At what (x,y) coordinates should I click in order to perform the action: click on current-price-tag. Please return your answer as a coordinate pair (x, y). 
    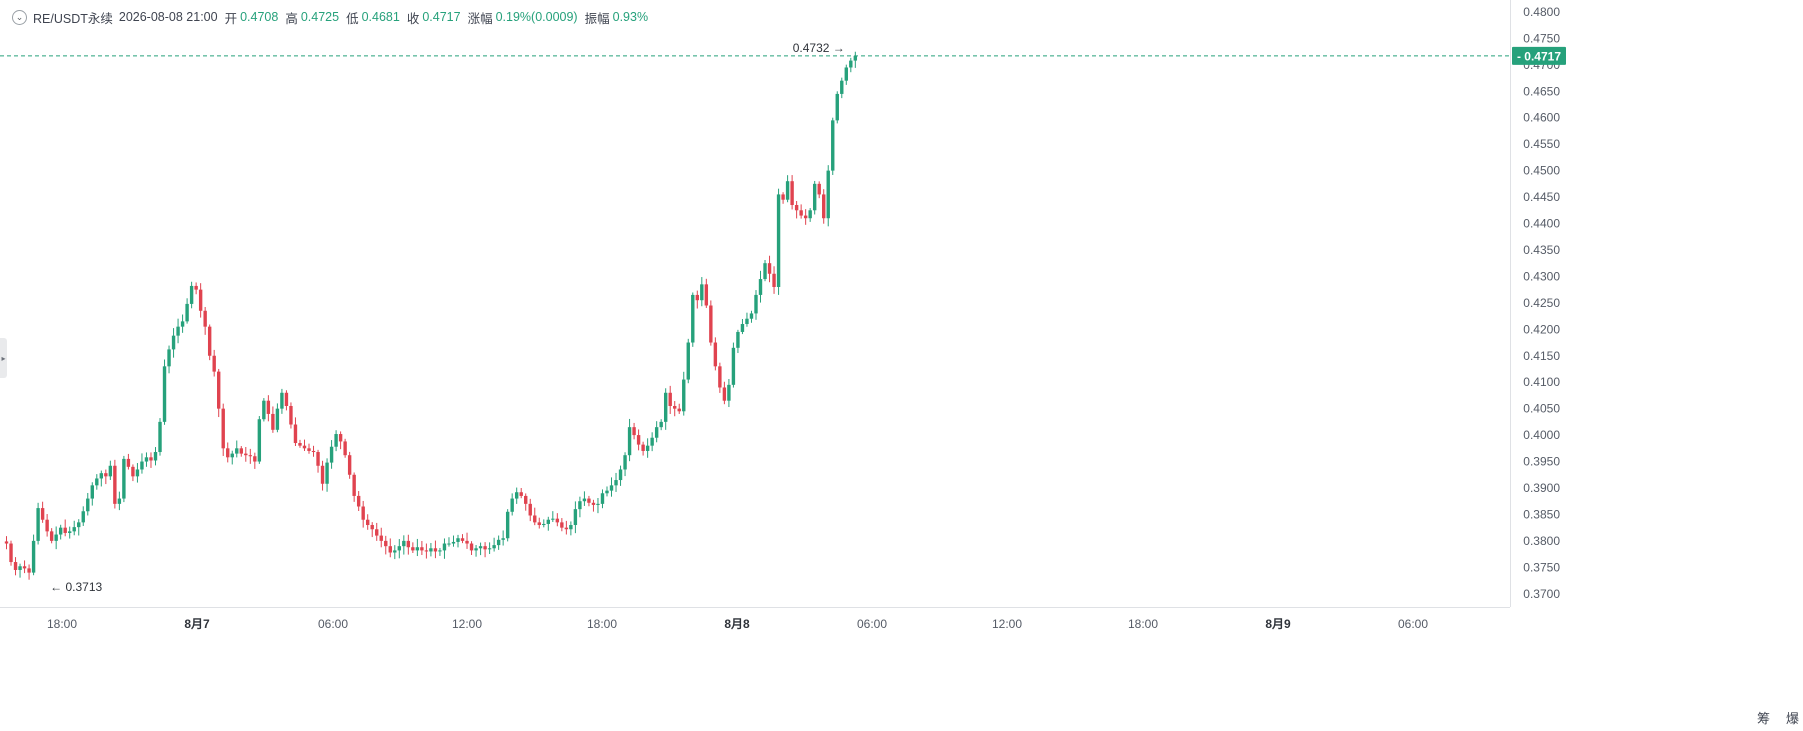
    Looking at the image, I should click on (1539, 55).